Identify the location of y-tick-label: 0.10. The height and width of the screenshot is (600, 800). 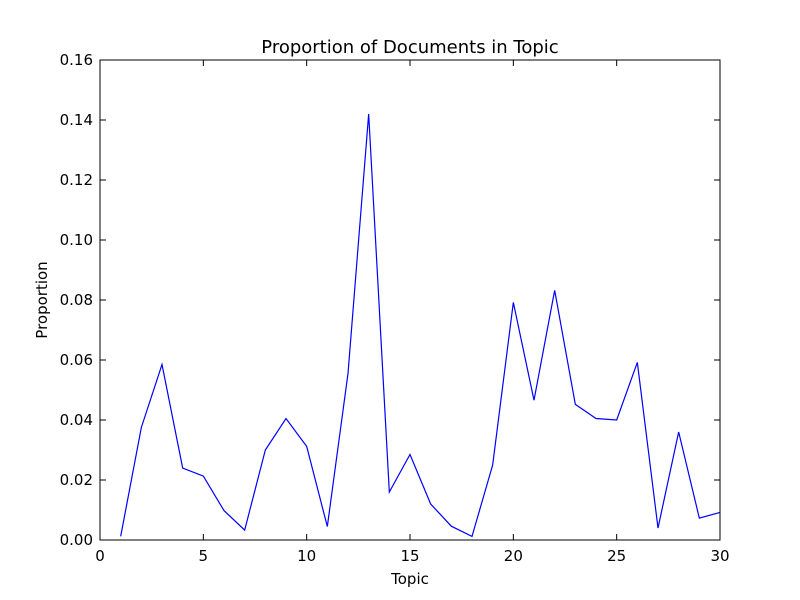
(76, 240).